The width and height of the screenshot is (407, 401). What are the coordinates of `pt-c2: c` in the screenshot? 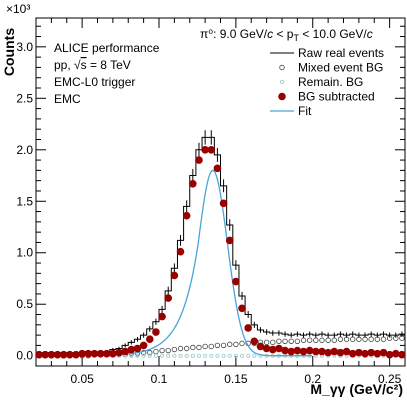 It's located at (370, 34).